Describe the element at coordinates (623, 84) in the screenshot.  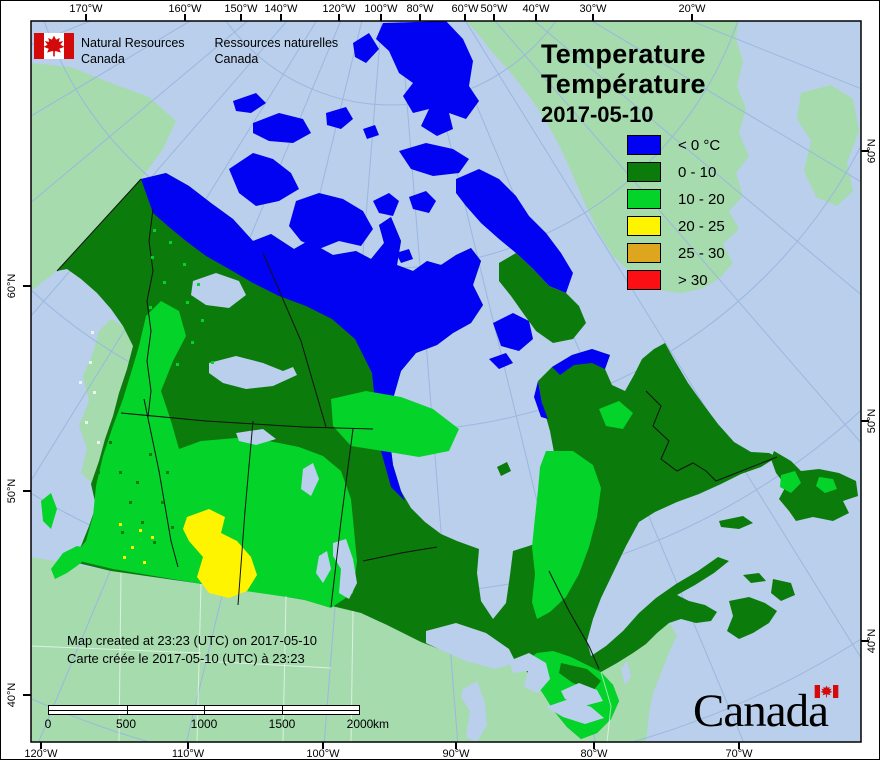
I see `map-title-block: Temperature Température 2017-05-10` at that location.